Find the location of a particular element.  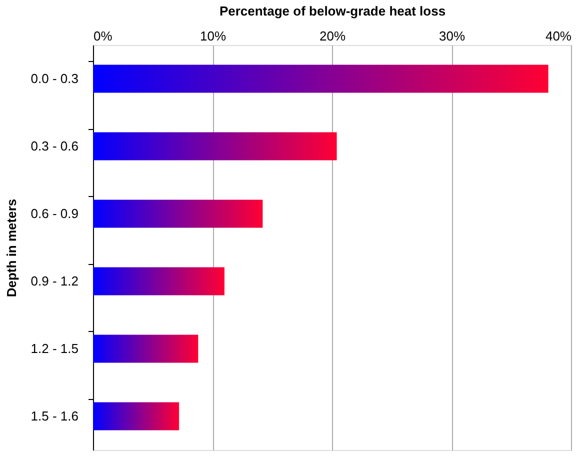

y-tick-label: 0.9 - 1.2 is located at coordinates (54, 280).